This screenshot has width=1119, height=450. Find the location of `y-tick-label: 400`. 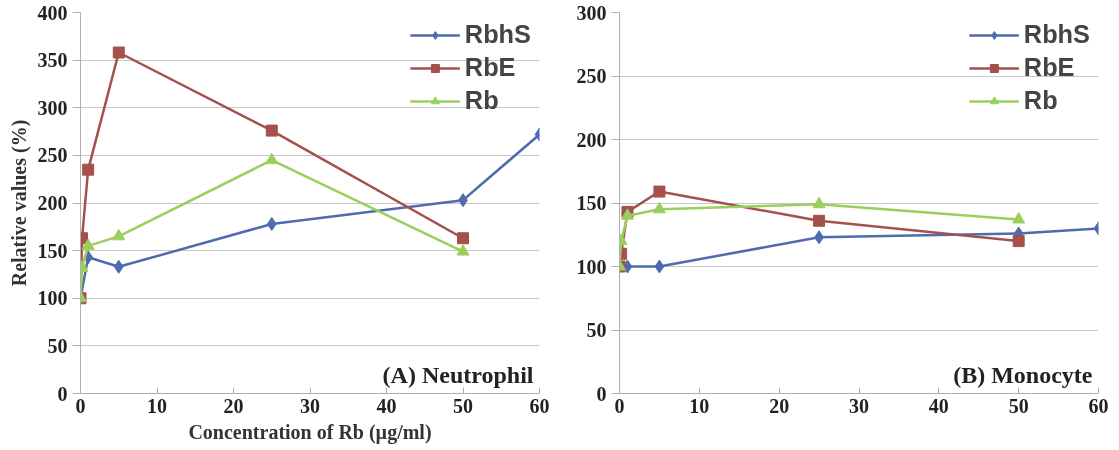

y-tick-label: 400 is located at coordinates (52, 12).